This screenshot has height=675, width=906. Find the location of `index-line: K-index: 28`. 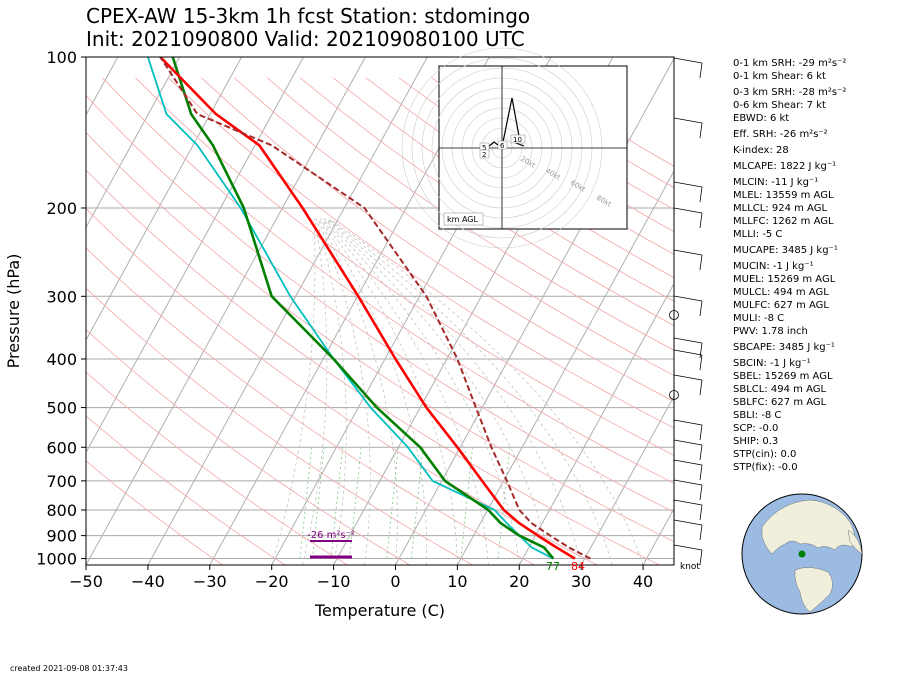

index-line: K-index: 28 is located at coordinates (761, 150).